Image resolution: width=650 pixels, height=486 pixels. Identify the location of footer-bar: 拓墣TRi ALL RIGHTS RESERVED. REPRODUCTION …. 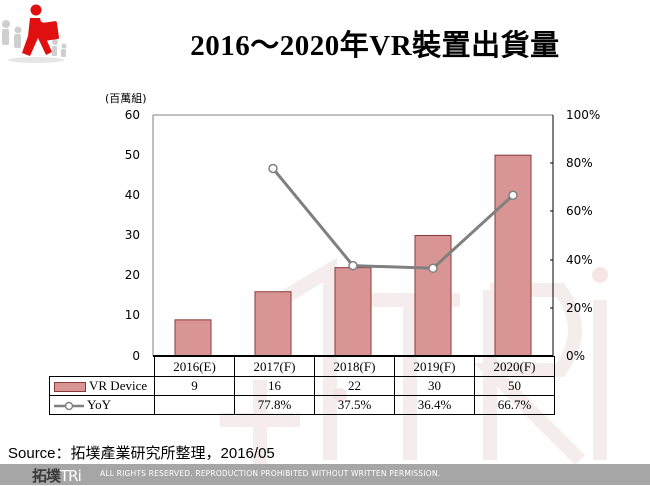
(325, 474).